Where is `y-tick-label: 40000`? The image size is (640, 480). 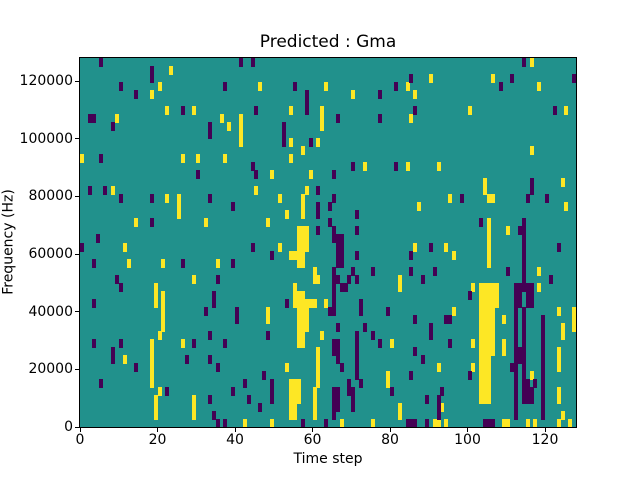
y-tick-label: 40000 is located at coordinates (50, 311).